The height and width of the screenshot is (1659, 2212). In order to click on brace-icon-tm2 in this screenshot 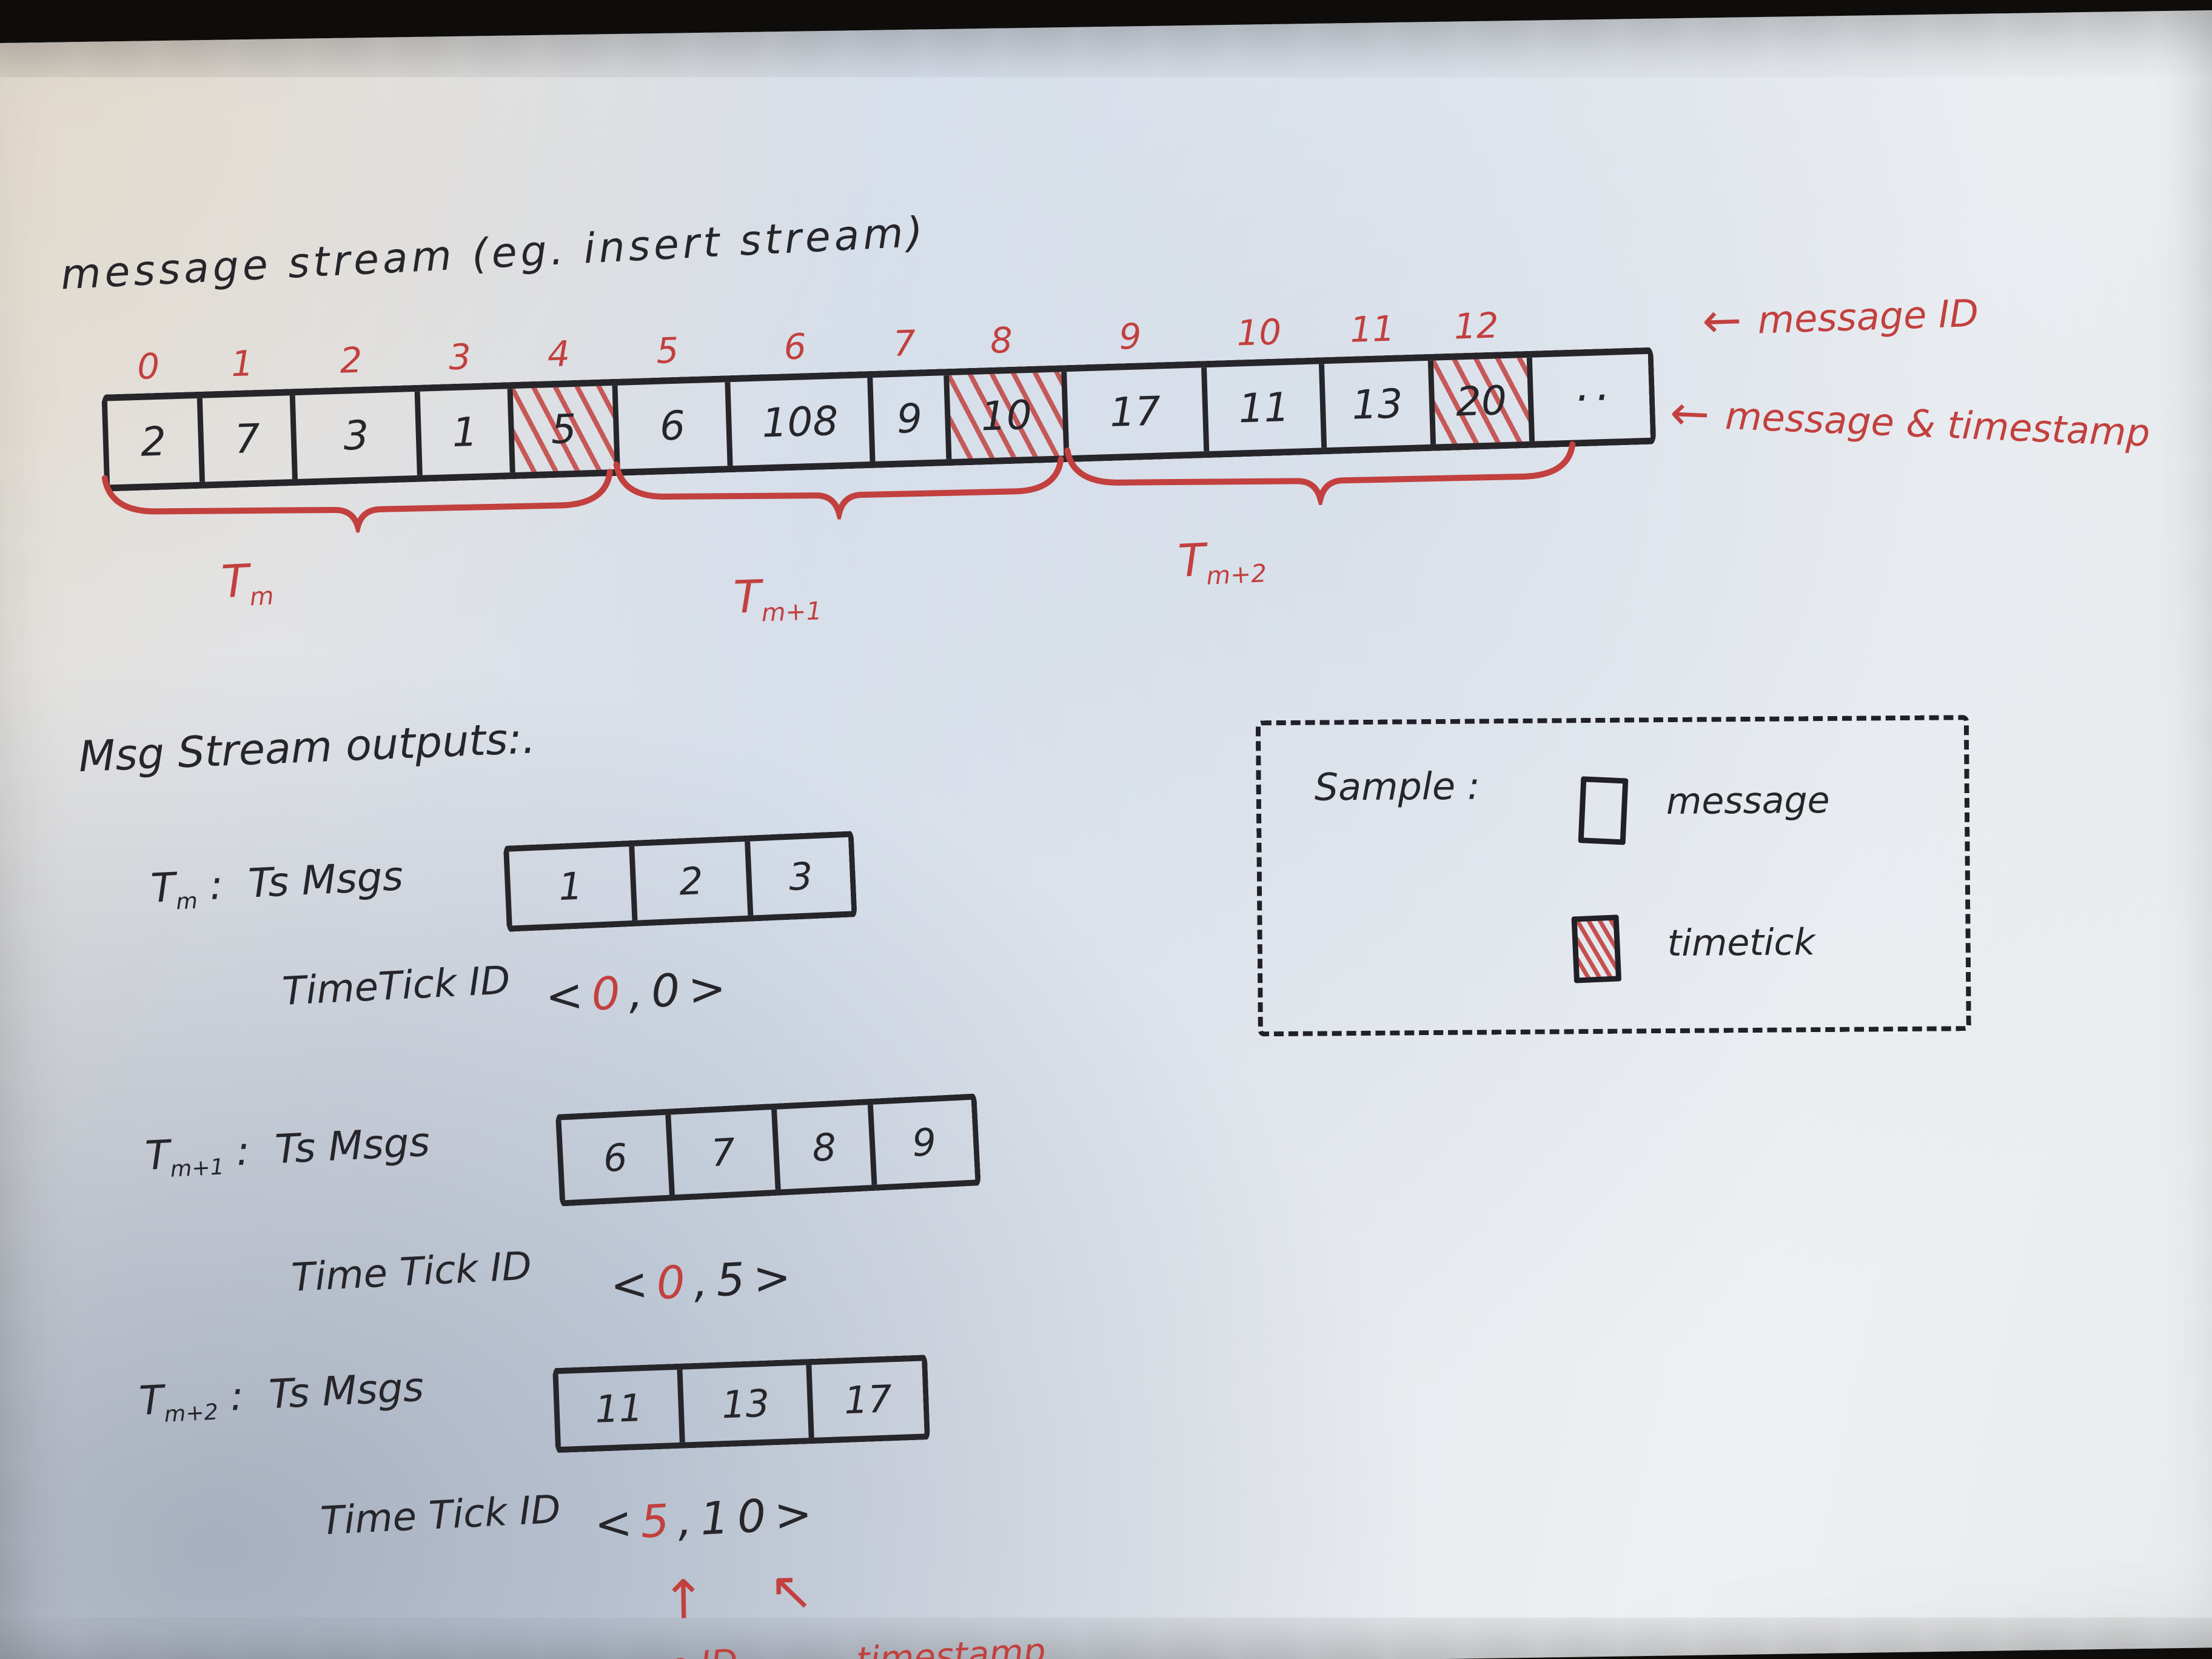, I will do `click(1320, 475)`.